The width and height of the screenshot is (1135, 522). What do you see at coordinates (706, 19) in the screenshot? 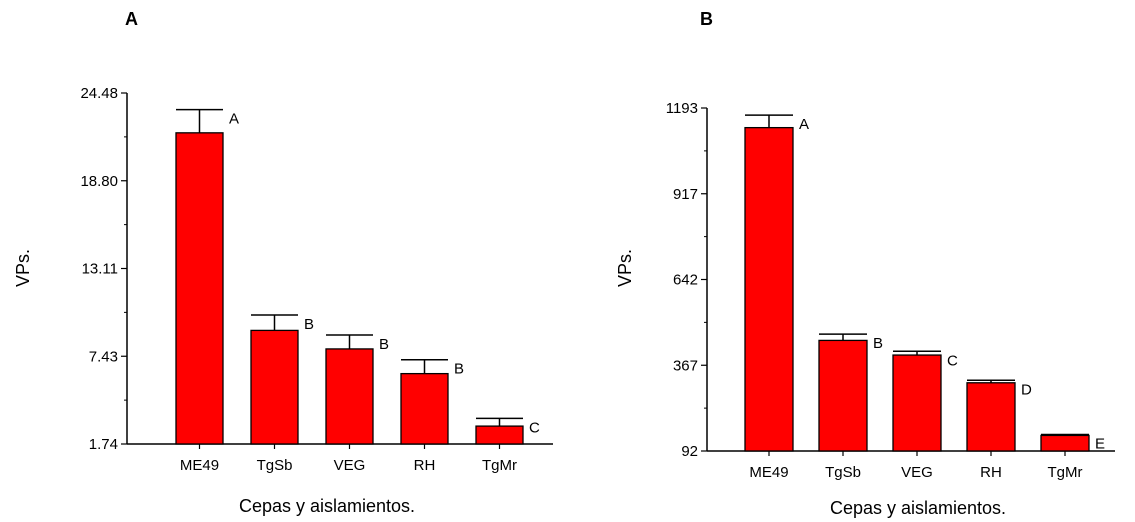
I see `panel-label: B` at bounding box center [706, 19].